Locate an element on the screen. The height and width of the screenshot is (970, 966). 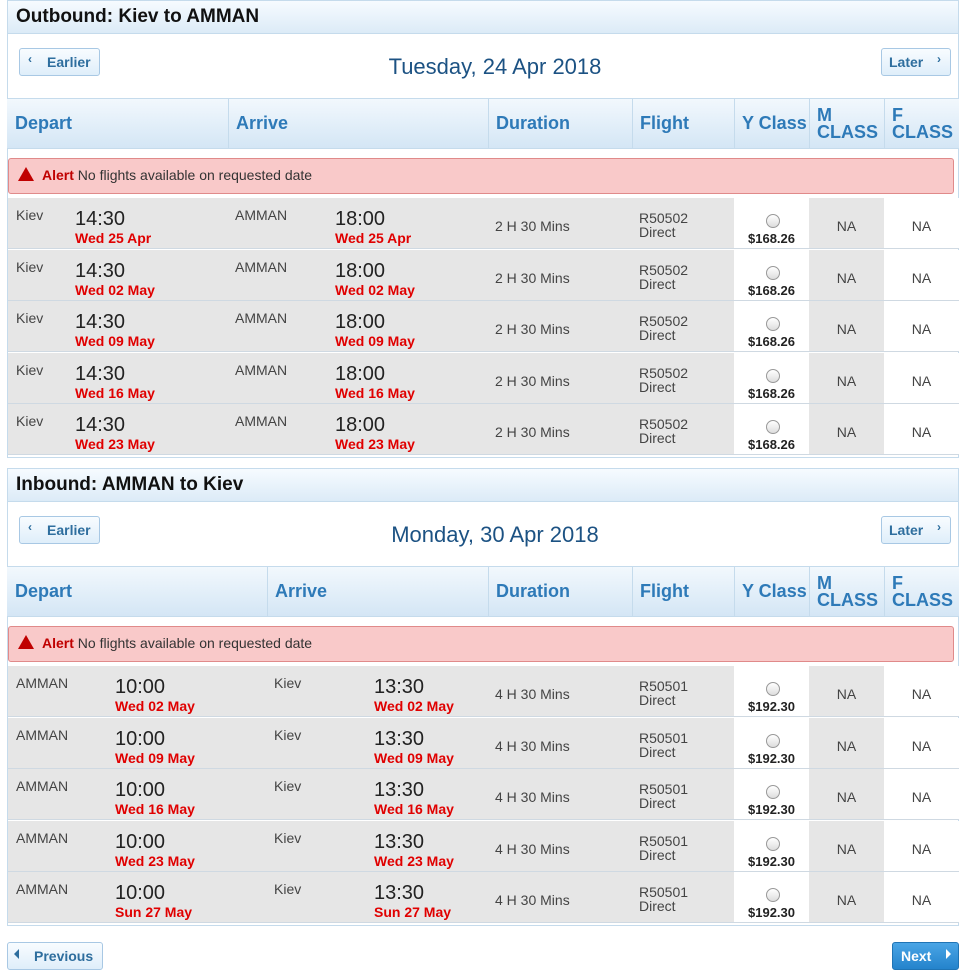
arrive-date: Wed 16 May is located at coordinates (414, 809).